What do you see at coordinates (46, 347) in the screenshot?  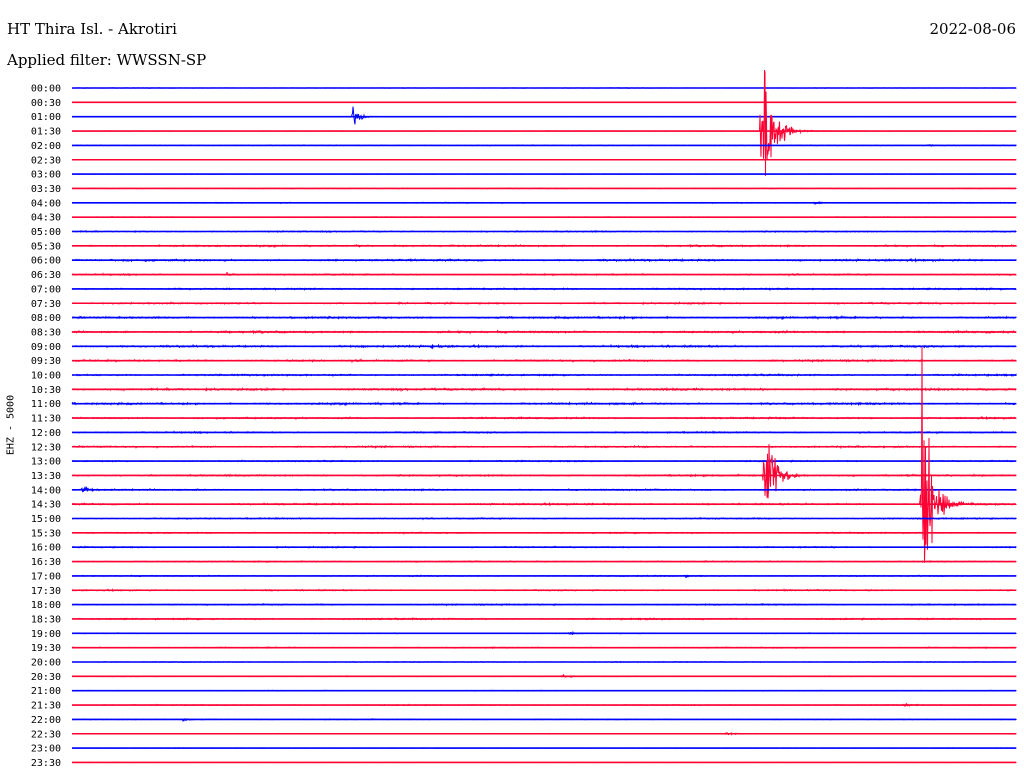 I see `time-label: 09:00` at bounding box center [46, 347].